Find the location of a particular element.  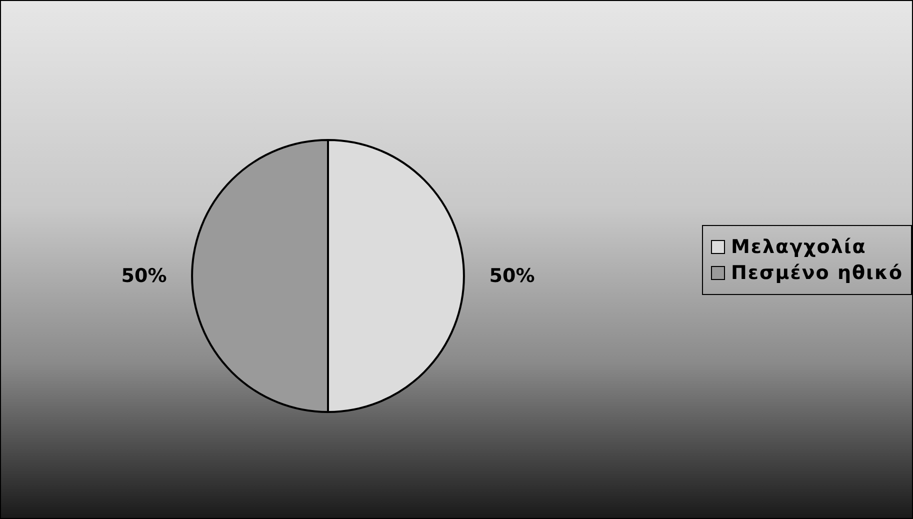

legend-label: Μελαγχολία is located at coordinates (798, 247).